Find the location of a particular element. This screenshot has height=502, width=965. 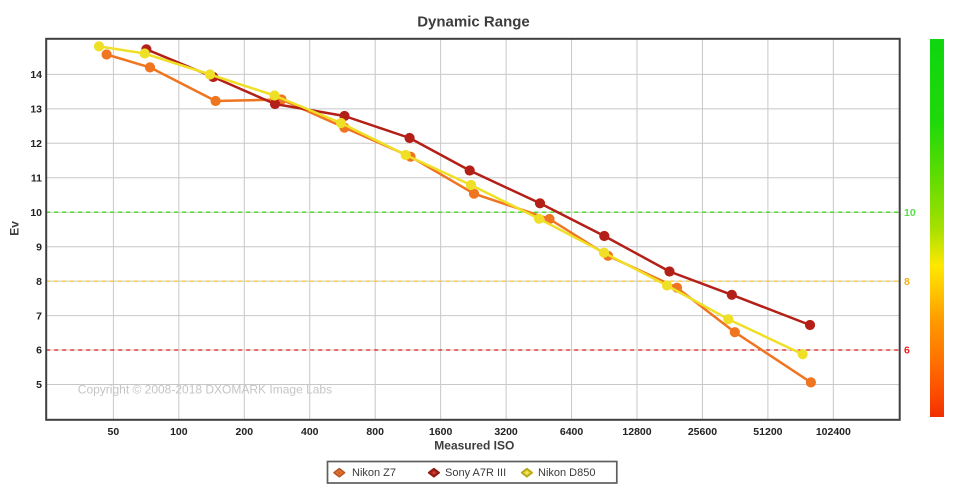

svg-text: 14 is located at coordinates (36, 75).